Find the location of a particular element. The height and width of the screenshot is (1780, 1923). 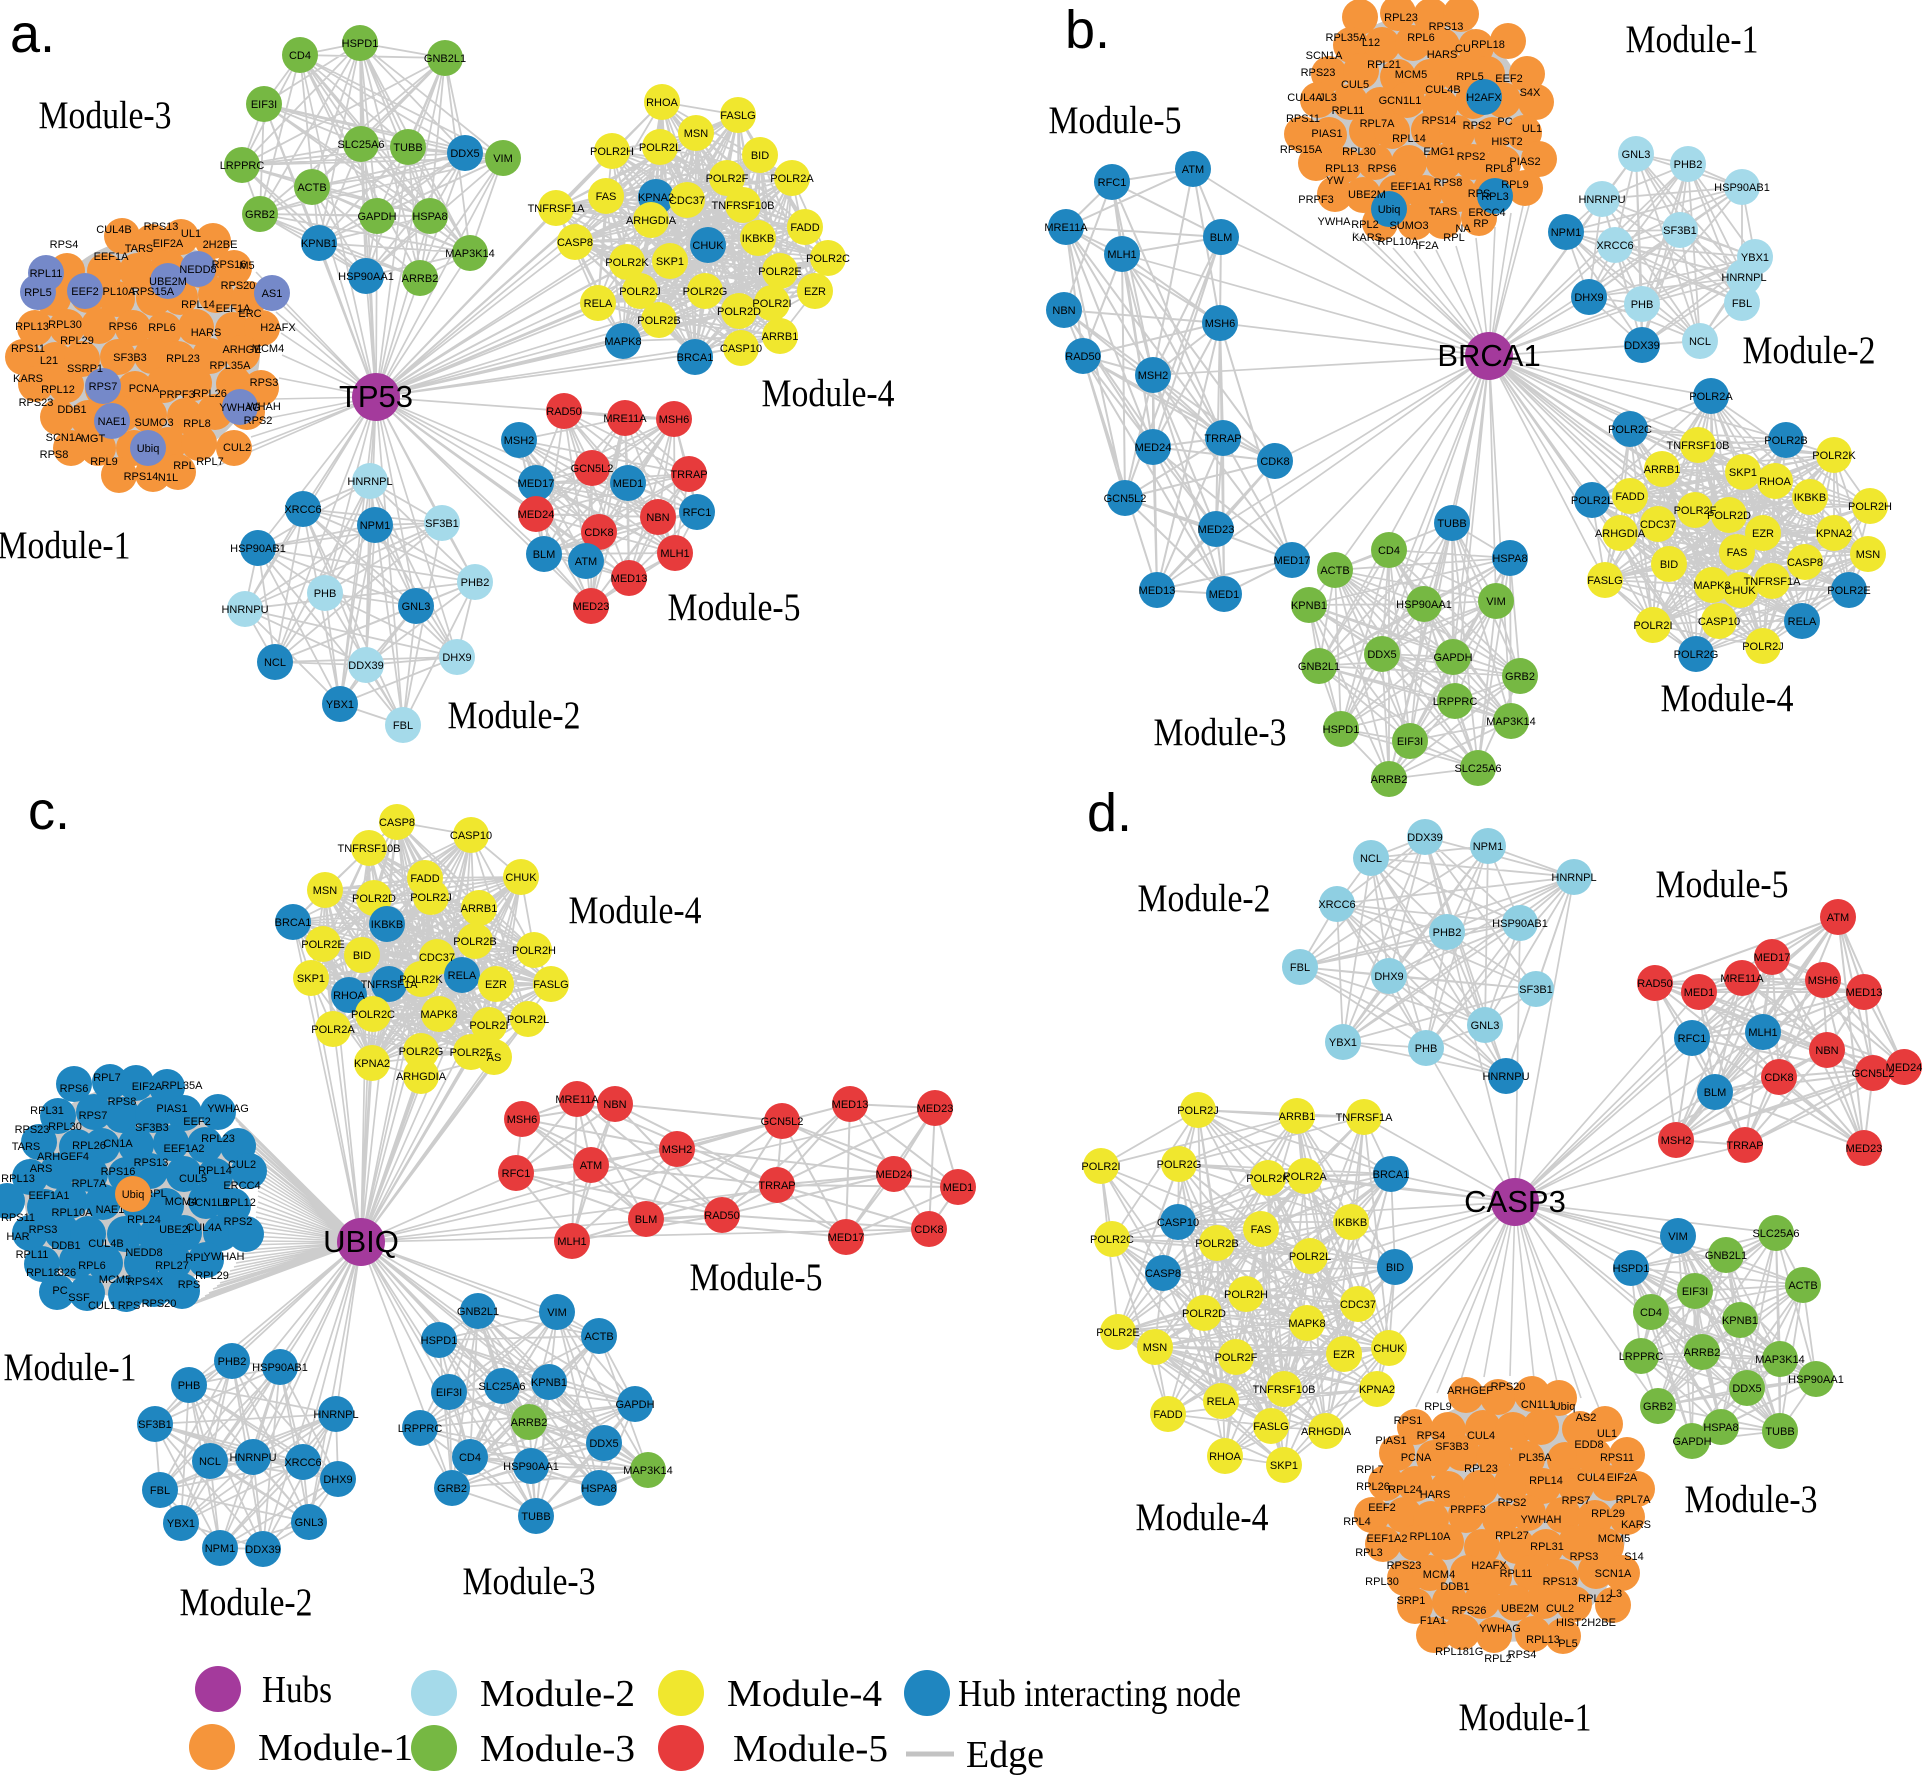

svg-text: RPL26 is located at coordinates (1373, 1487).